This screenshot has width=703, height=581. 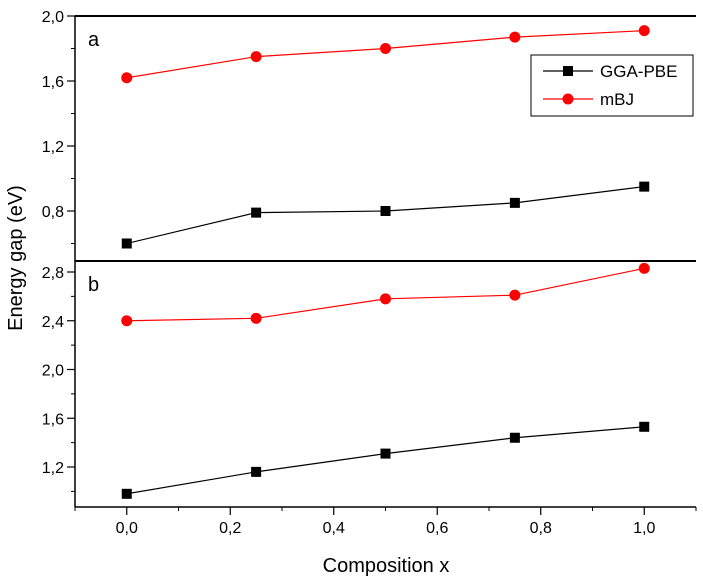 What do you see at coordinates (638, 71) in the screenshot?
I see `legend-label-gga-pbe: GGA-PBE` at bounding box center [638, 71].